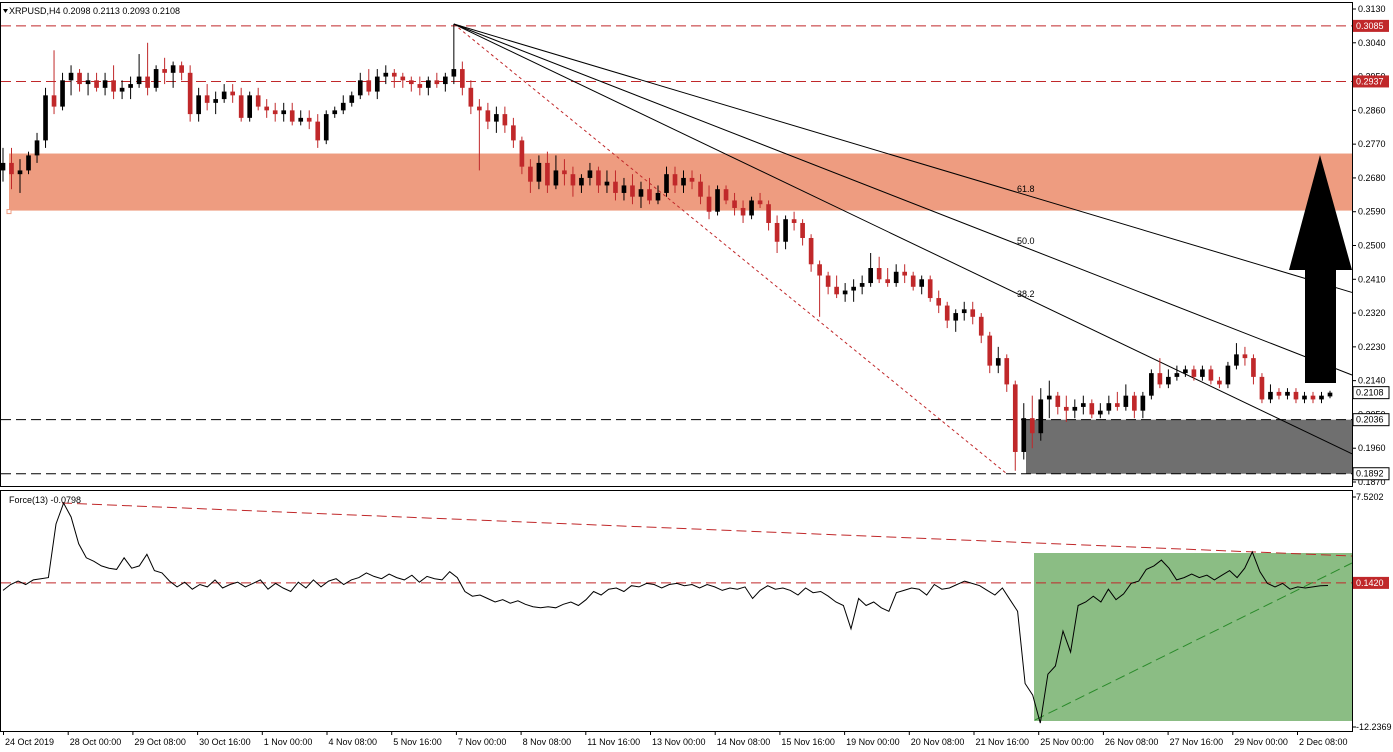 This screenshot has width=1393, height=752. Describe the element at coordinates (417, 742) in the screenshot. I see `time-tick-label: 5 Nov 16:00` at that location.